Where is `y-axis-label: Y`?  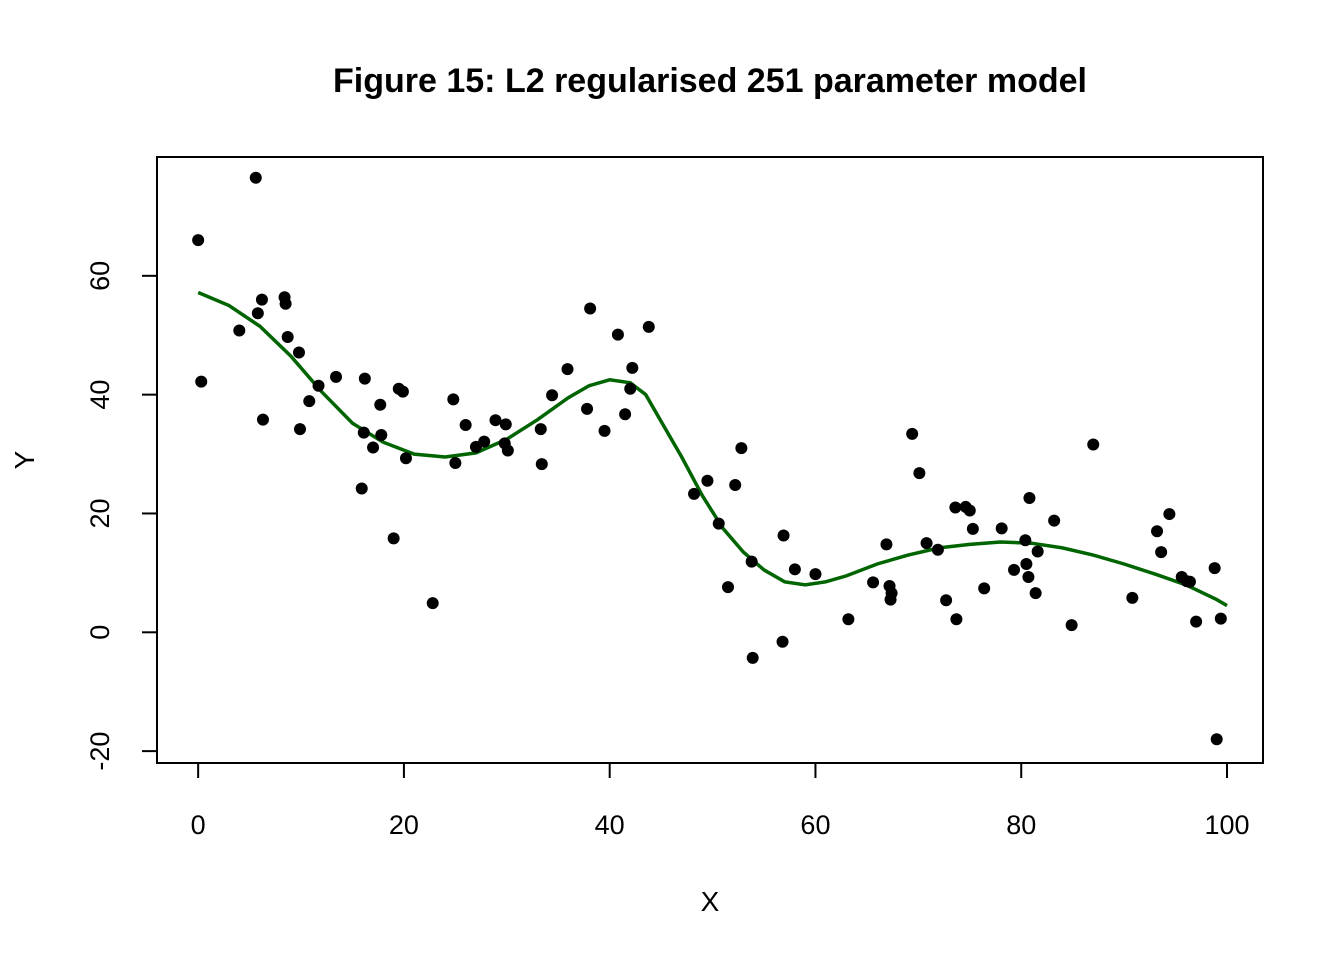 y-axis-label: Y is located at coordinates (24, 459).